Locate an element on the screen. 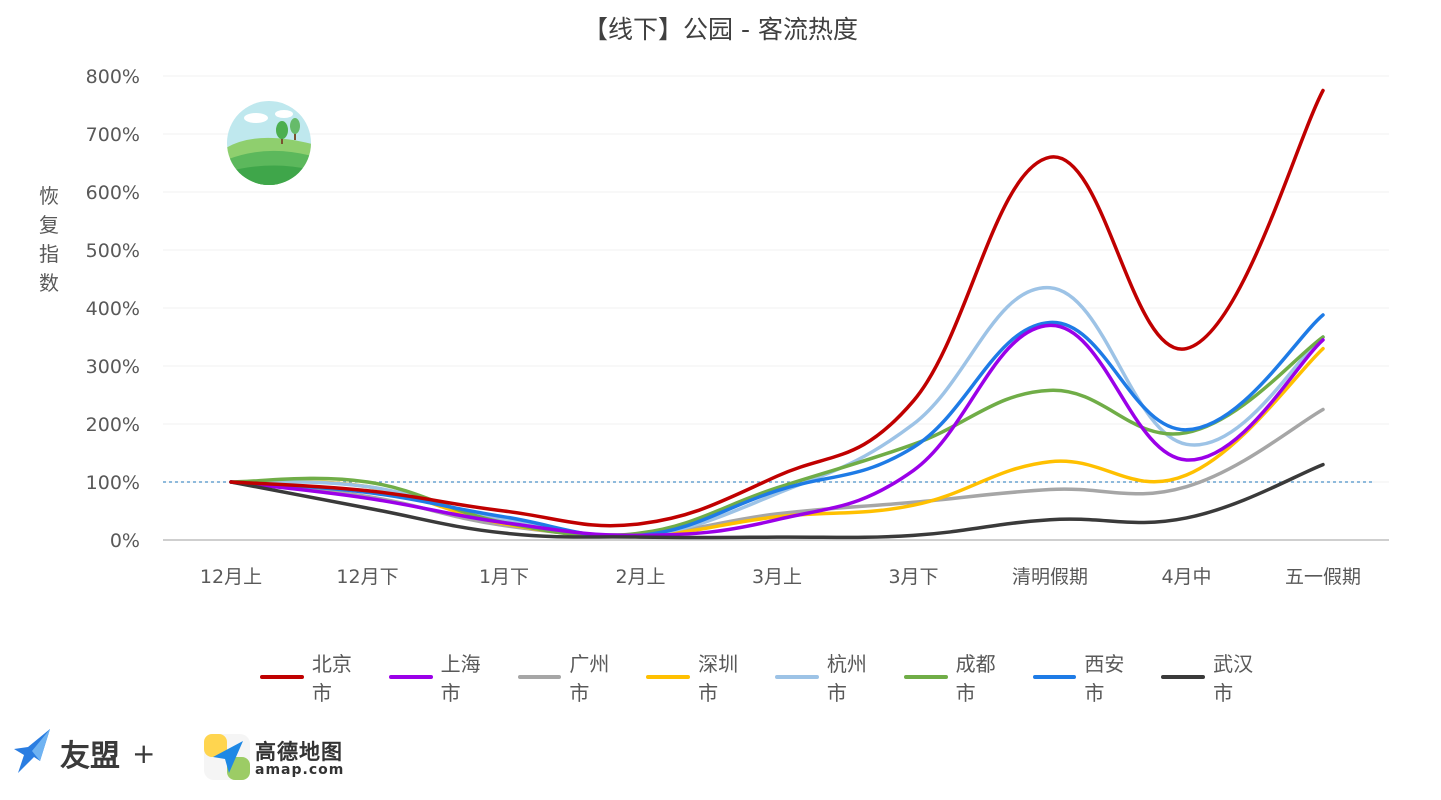 The width and height of the screenshot is (1441, 800). x-tick-label: 3月上 is located at coordinates (777, 577).